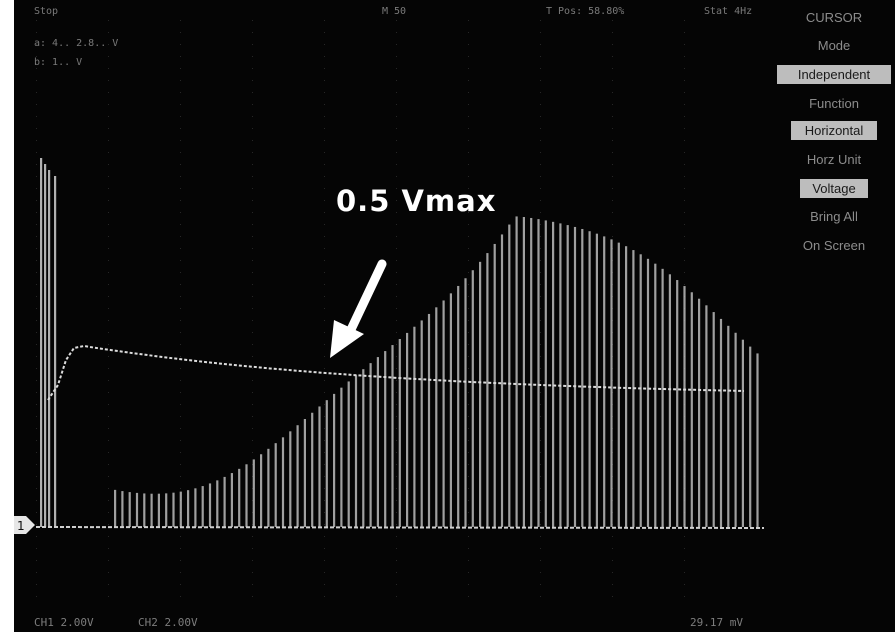  What do you see at coordinates (834, 45) in the screenshot?
I see `menu-item-mode: Mode` at bounding box center [834, 45].